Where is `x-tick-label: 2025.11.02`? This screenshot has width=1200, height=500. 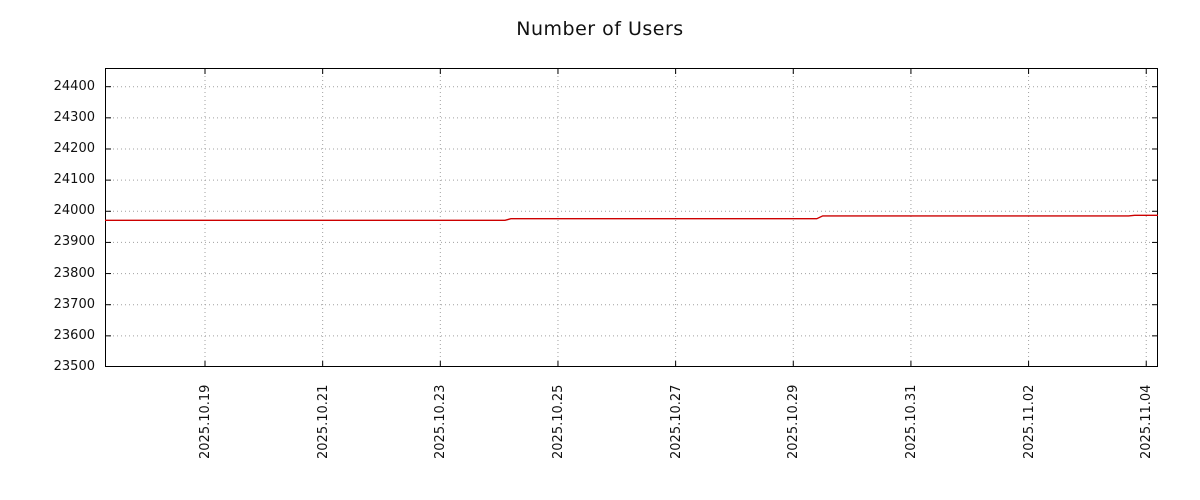
x-tick-label: 2025.11.02 is located at coordinates (1029, 421).